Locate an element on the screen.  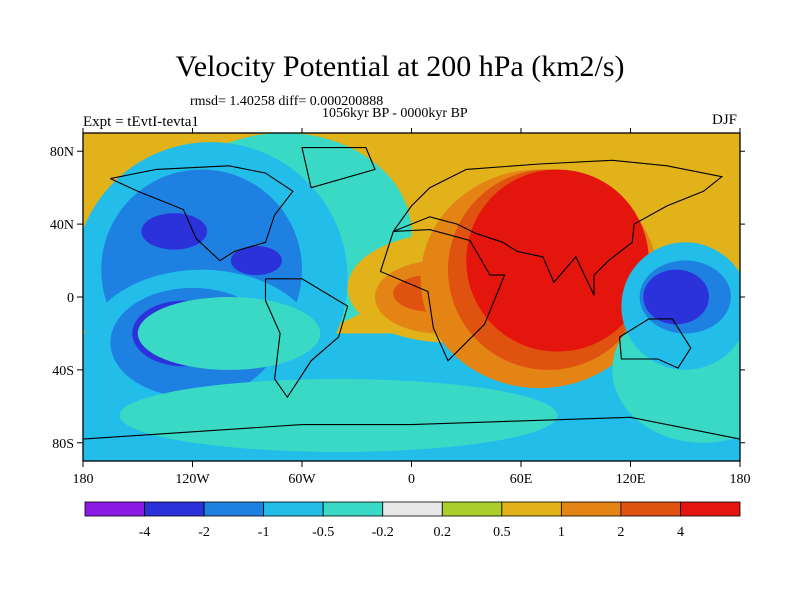
x-tick-label-2: 60W is located at coordinates (302, 479).